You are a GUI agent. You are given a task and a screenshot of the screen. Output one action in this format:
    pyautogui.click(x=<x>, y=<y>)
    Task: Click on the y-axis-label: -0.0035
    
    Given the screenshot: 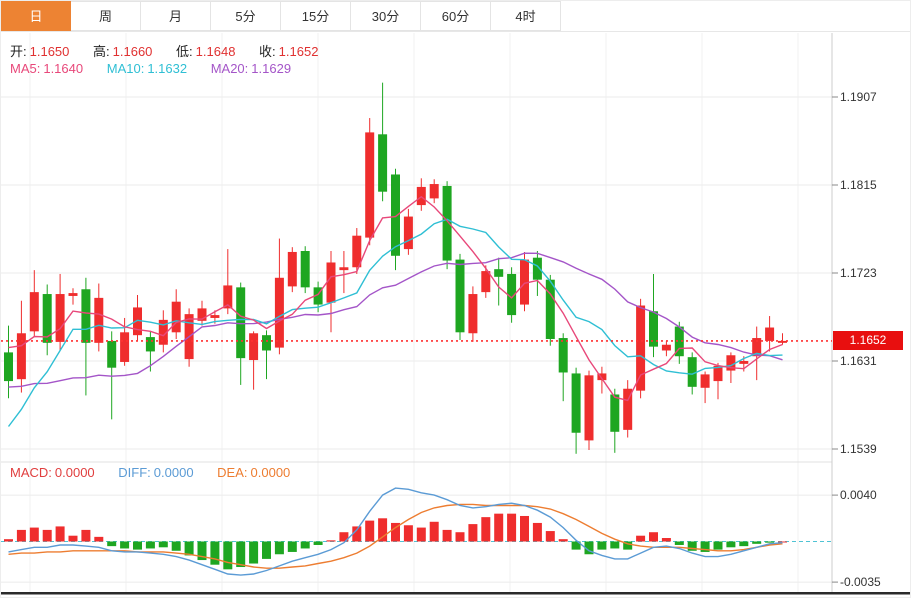 What is the action you would take?
    pyautogui.click(x=860, y=582)
    